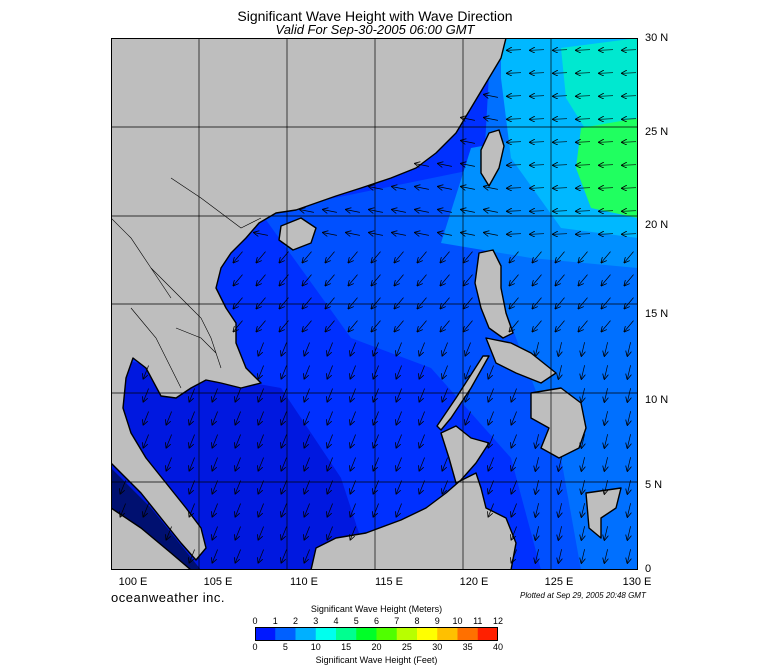  What do you see at coordinates (297, 234) in the screenshot?
I see `land-hainan` at bounding box center [297, 234].